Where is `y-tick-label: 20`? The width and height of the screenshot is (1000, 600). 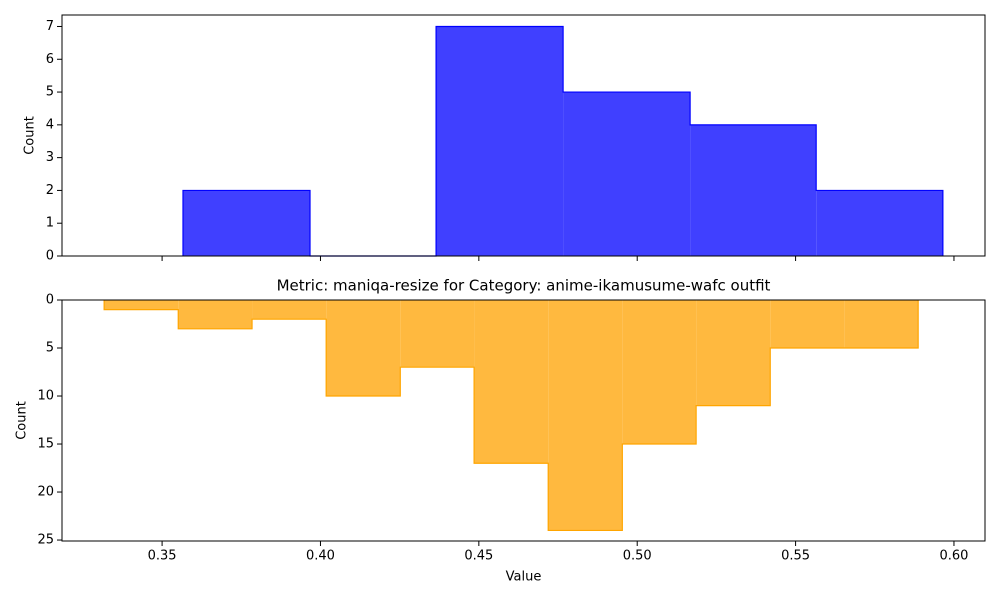
y-tick-label: 20 is located at coordinates (45, 492).